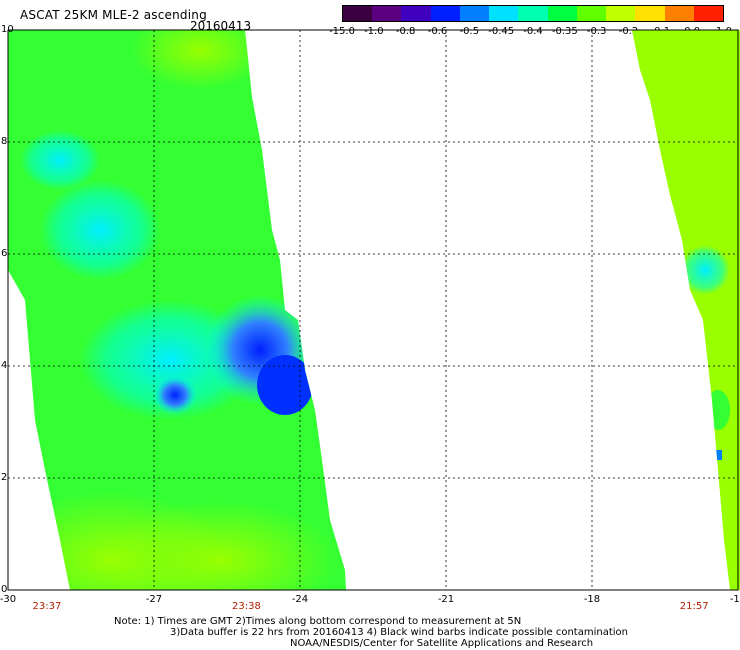  Describe the element at coordinates (4, 365) in the screenshot. I see `y-tick-label: 4` at that location.